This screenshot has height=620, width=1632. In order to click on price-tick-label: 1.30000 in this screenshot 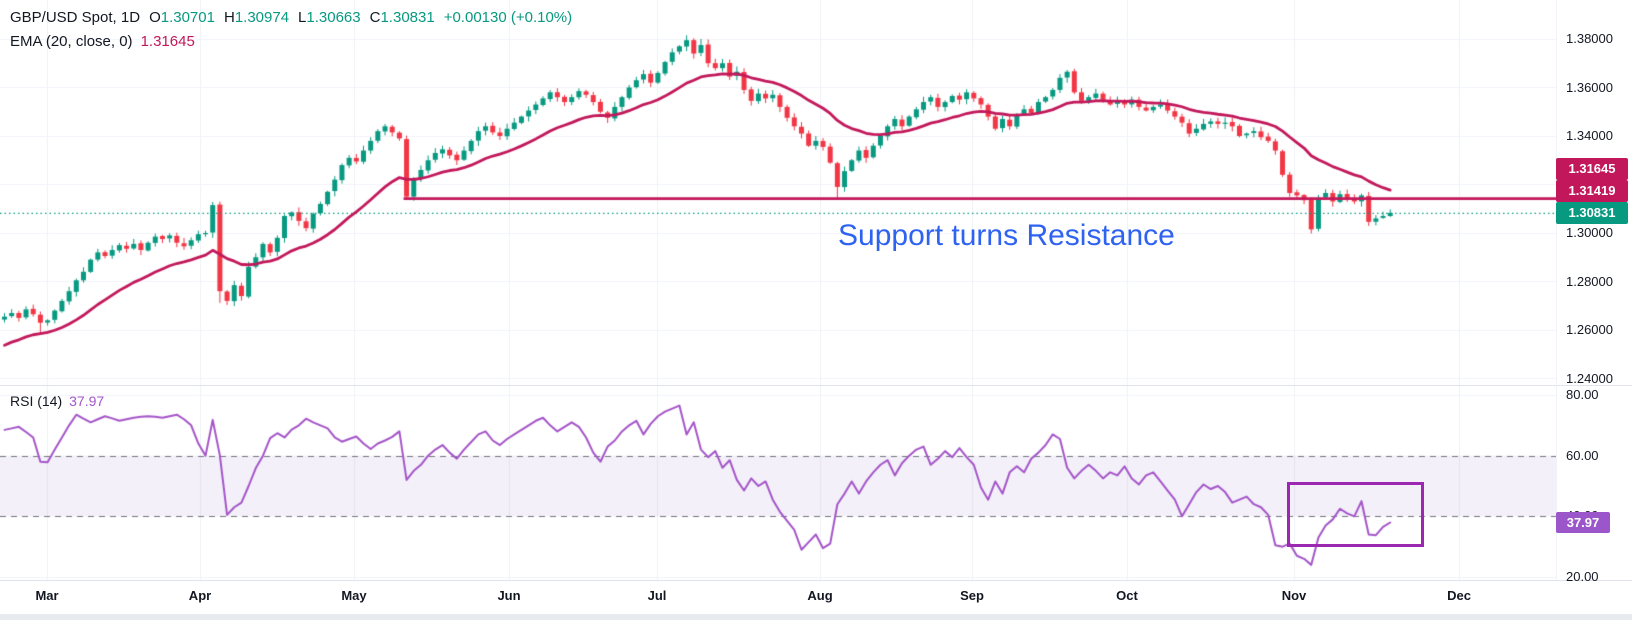, I will do `click(1589, 232)`.